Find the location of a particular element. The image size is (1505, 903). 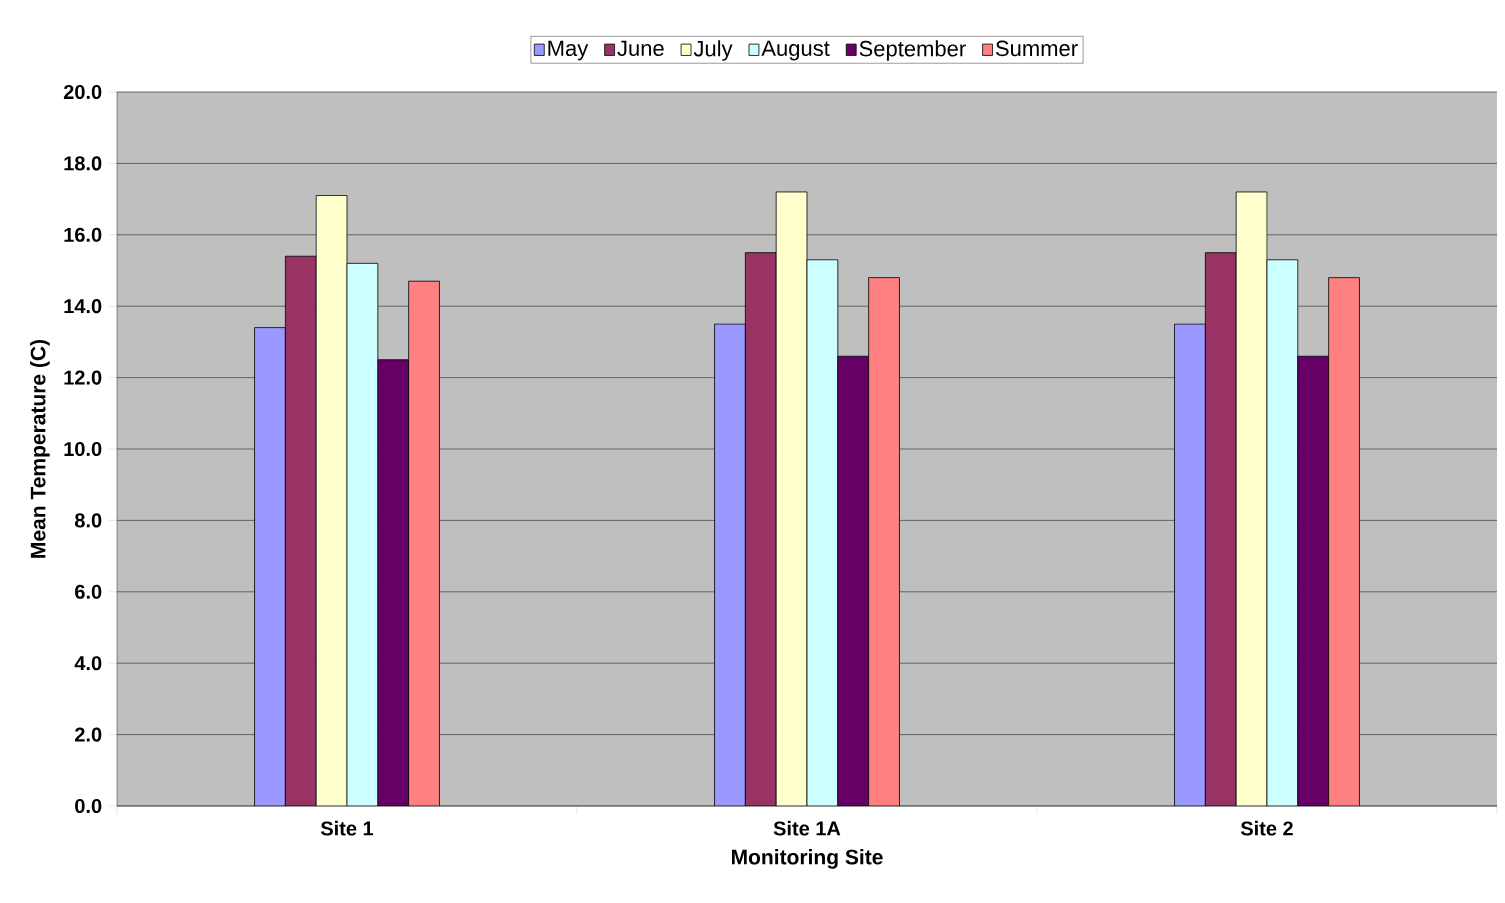

y-tick-label: 18.0 is located at coordinates (83, 163).